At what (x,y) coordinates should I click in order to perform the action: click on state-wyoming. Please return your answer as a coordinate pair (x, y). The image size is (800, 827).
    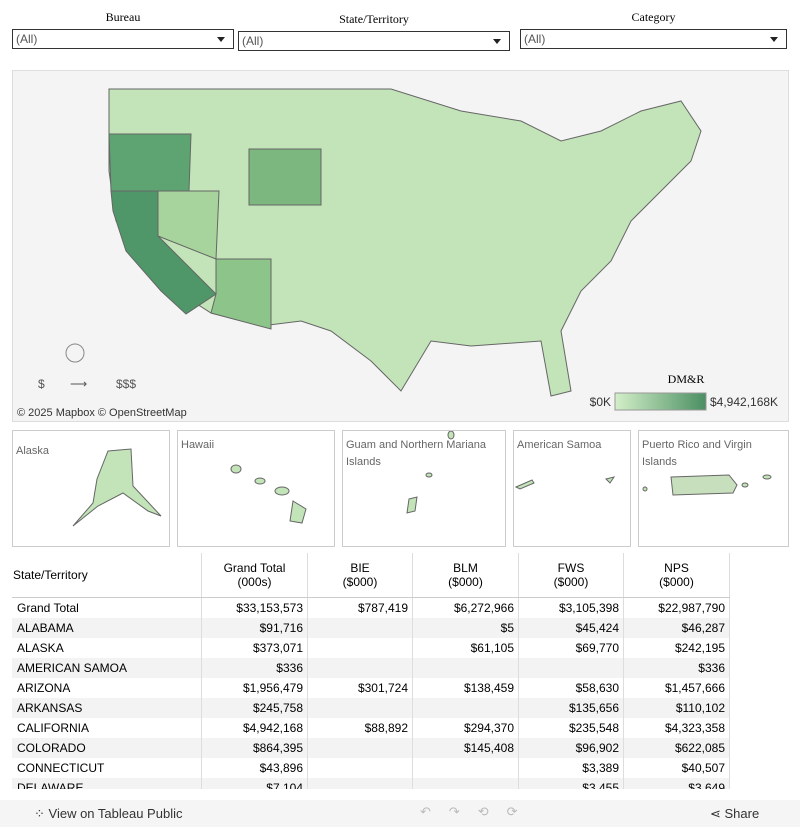
    Looking at the image, I should click on (285, 177).